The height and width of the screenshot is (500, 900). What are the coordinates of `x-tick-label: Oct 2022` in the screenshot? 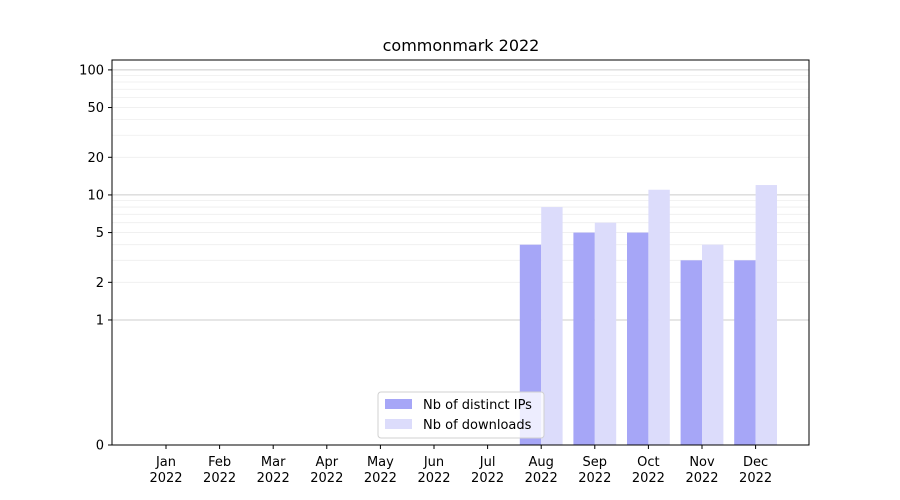 It's located at (648, 470).